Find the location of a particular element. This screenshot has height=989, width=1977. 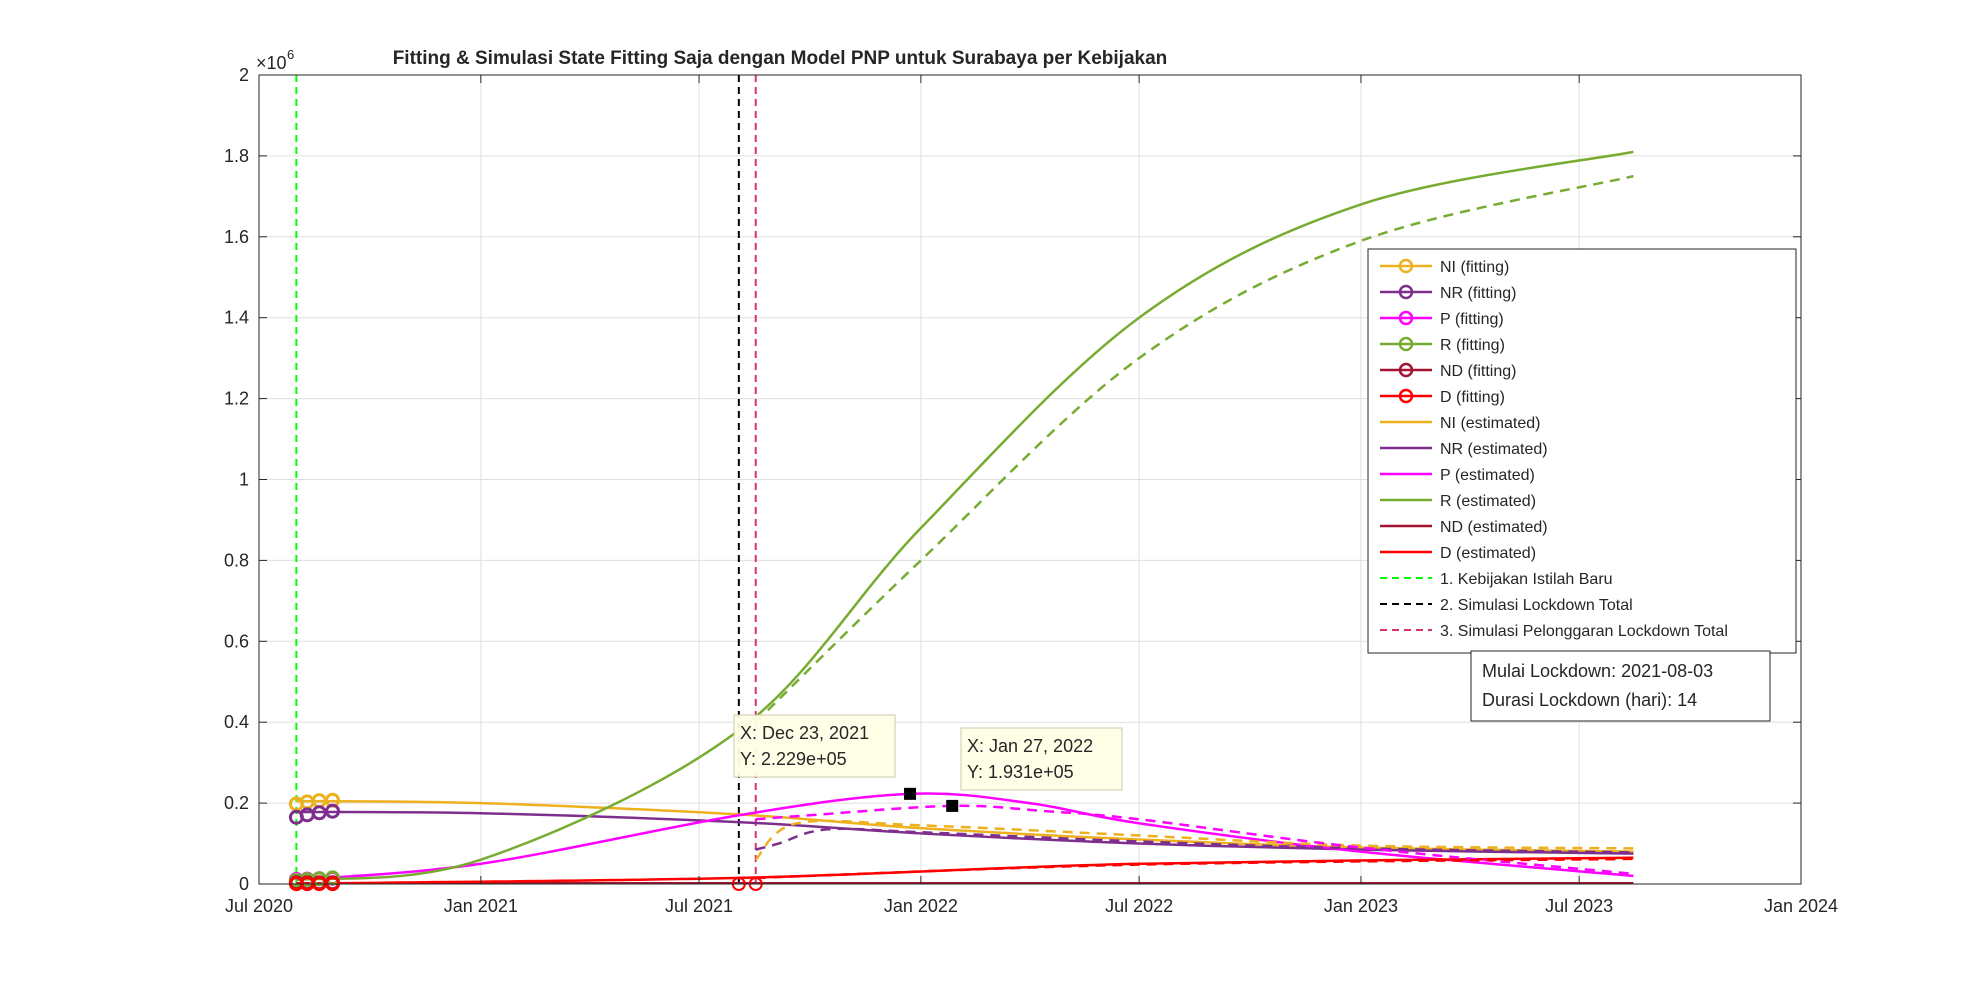

legend-label: ND (fitting) is located at coordinates (1478, 371).